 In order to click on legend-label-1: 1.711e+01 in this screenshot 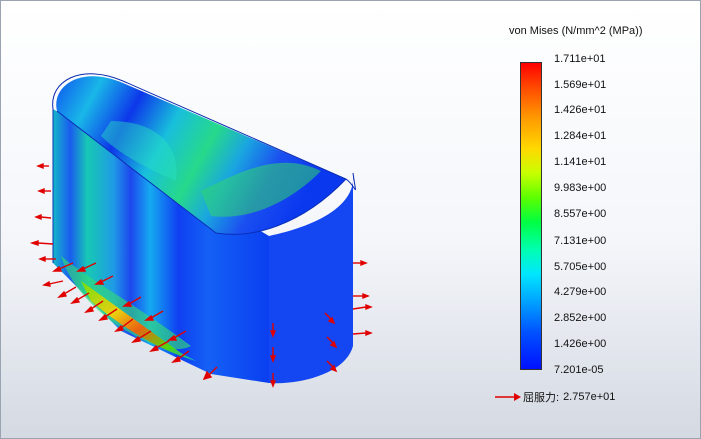, I will do `click(580, 59)`.